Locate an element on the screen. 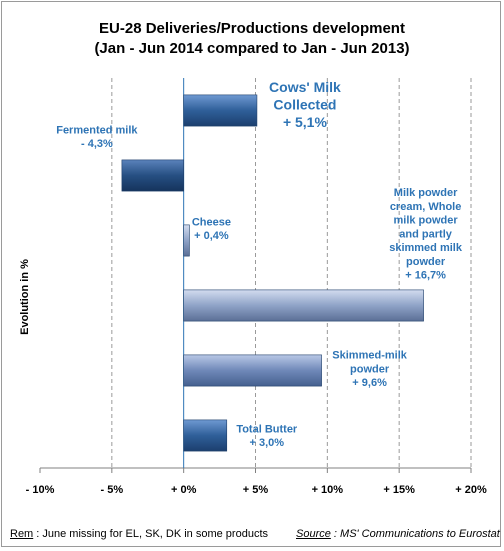  bar-data-label: Cheese is located at coordinates (211, 222).